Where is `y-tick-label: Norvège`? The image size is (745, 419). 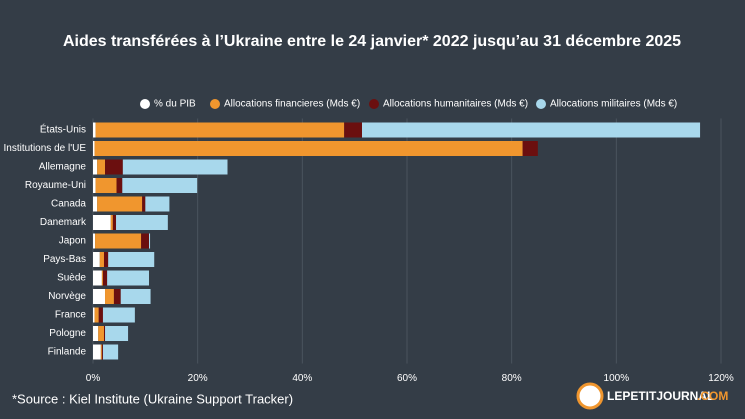 y-tick-label: Norvège is located at coordinates (67, 296).